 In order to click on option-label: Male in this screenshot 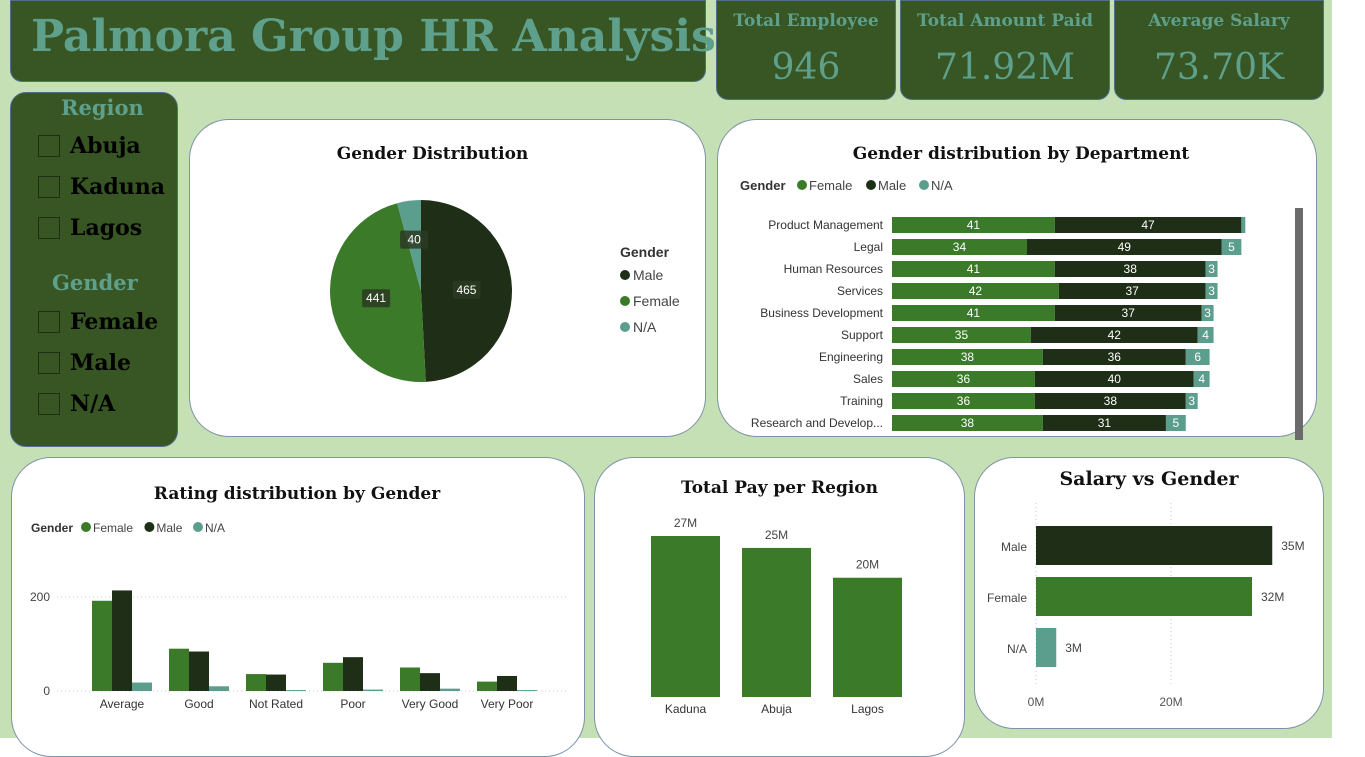, I will do `click(100, 363)`.